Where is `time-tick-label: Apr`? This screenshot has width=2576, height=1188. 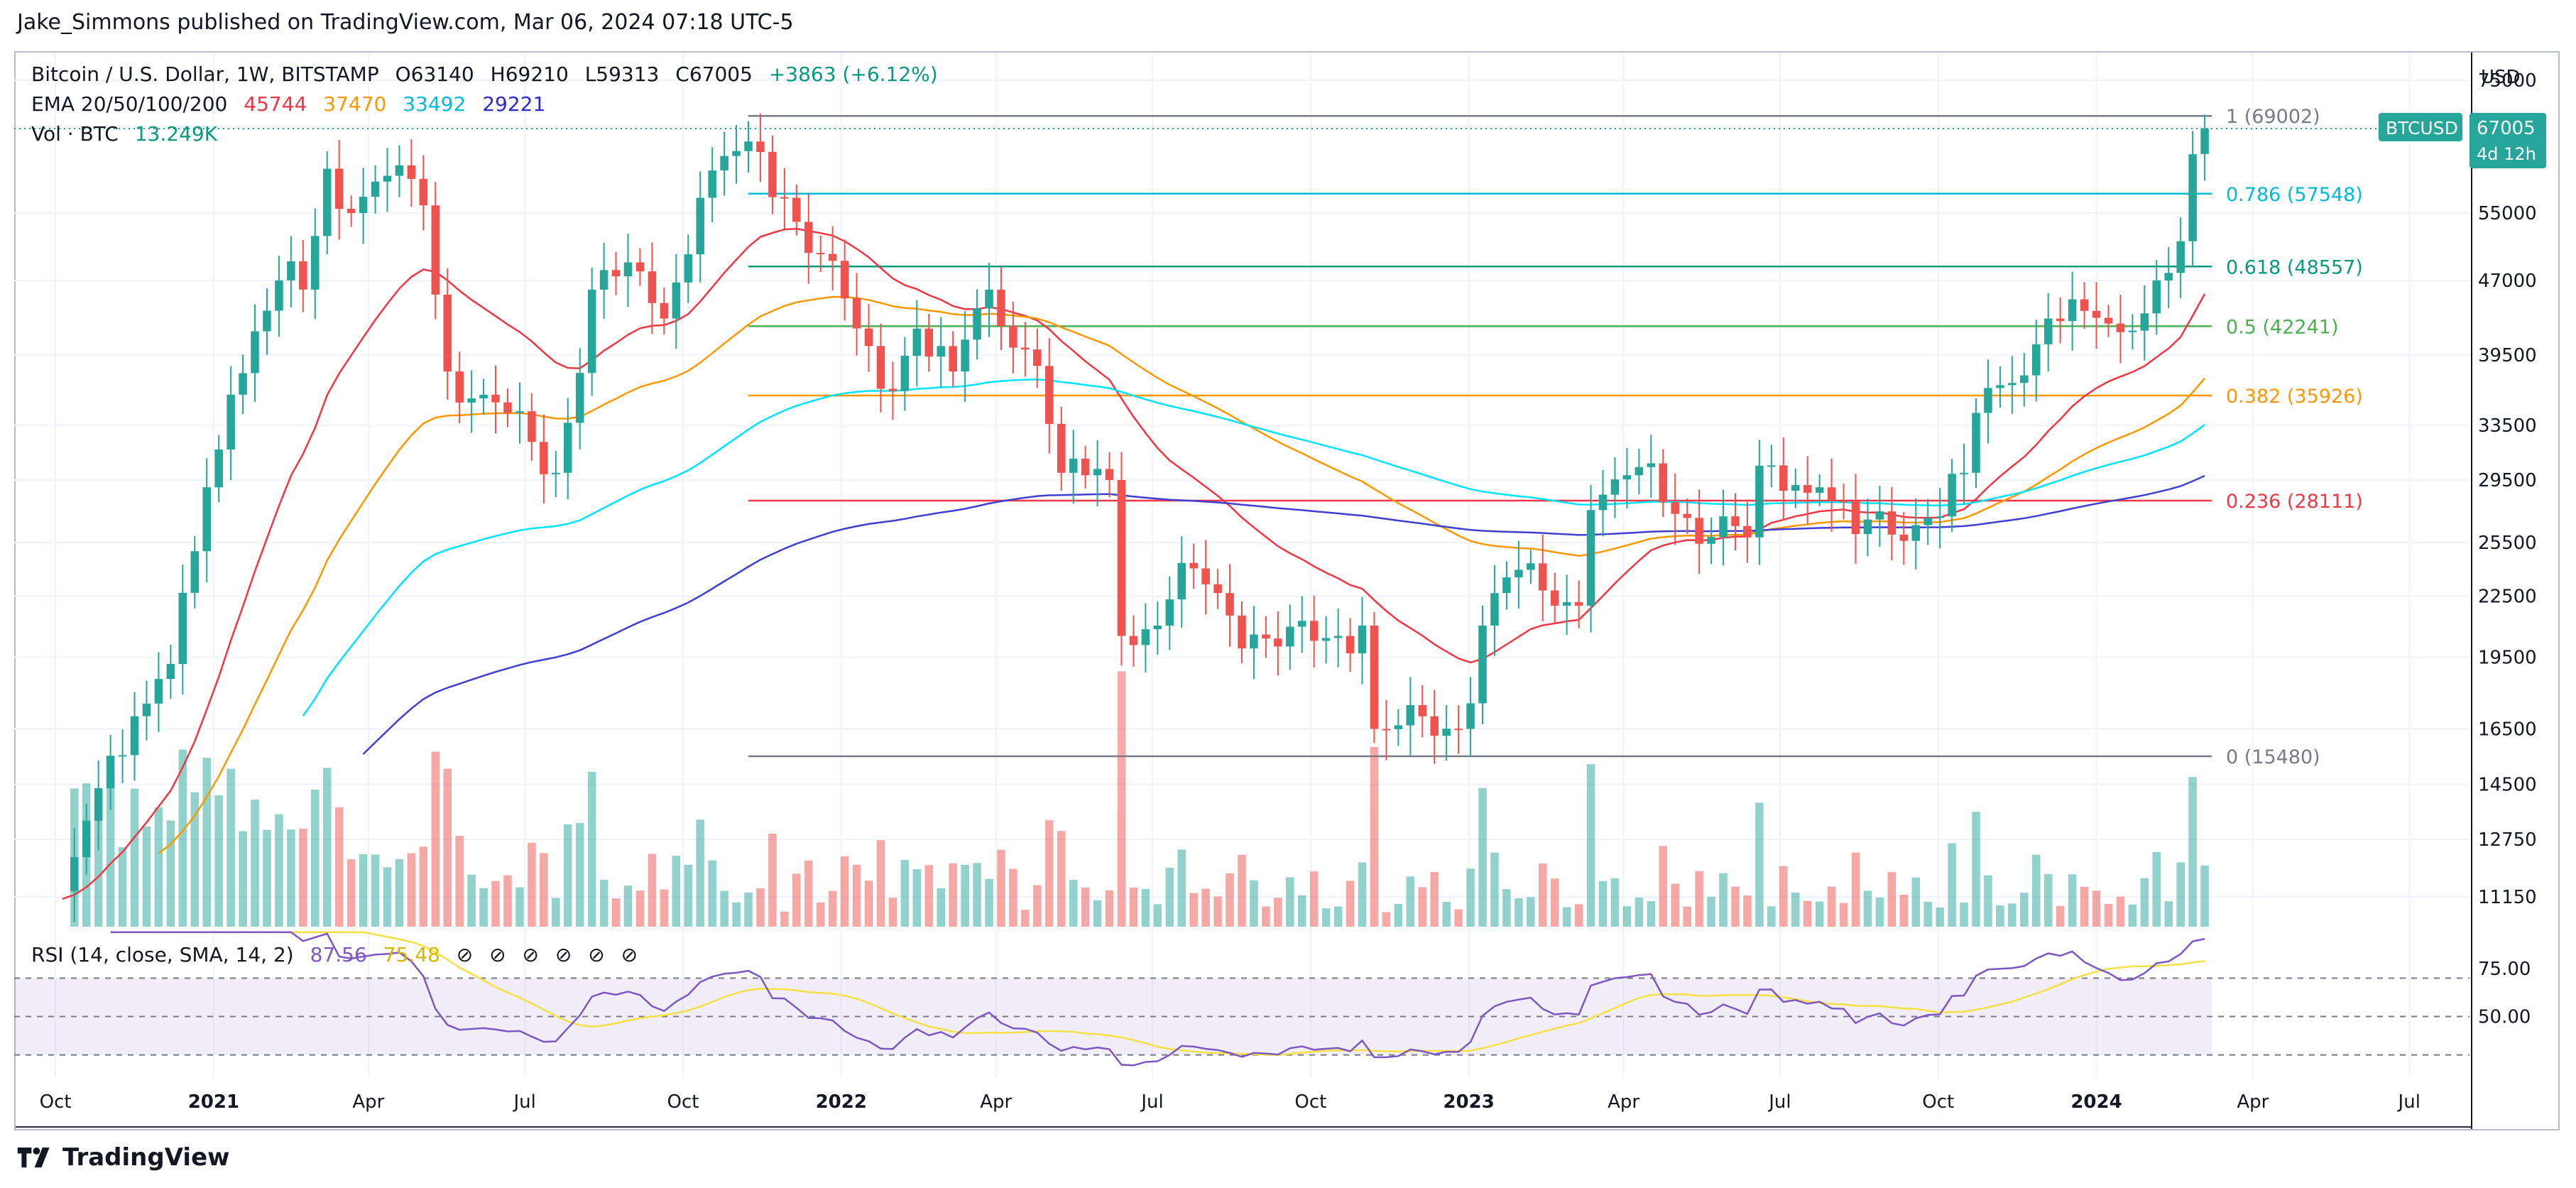
time-tick-label: Apr is located at coordinates (996, 1102).